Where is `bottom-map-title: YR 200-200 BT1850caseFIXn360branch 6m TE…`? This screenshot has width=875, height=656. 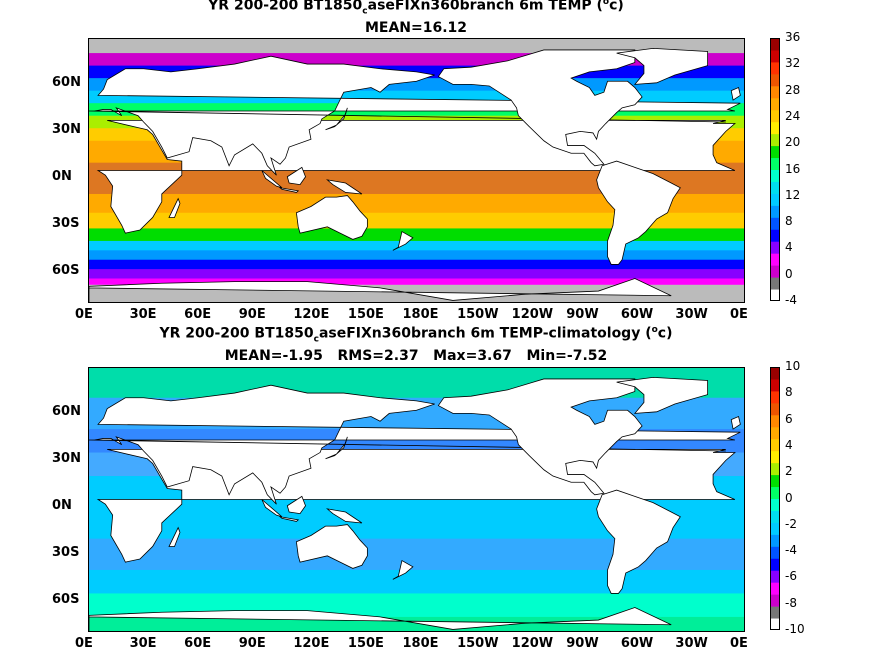 bottom-map-title: YR 200-200 BT1850caseFIXn360branch 6m TE… is located at coordinates (416, 335).